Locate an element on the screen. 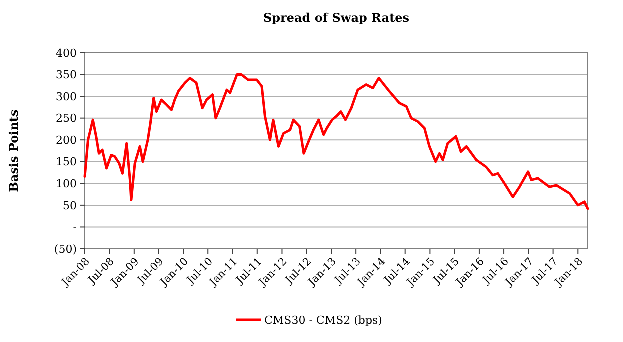 The image size is (623, 342). y-tick-label: 350 is located at coordinates (66, 75).